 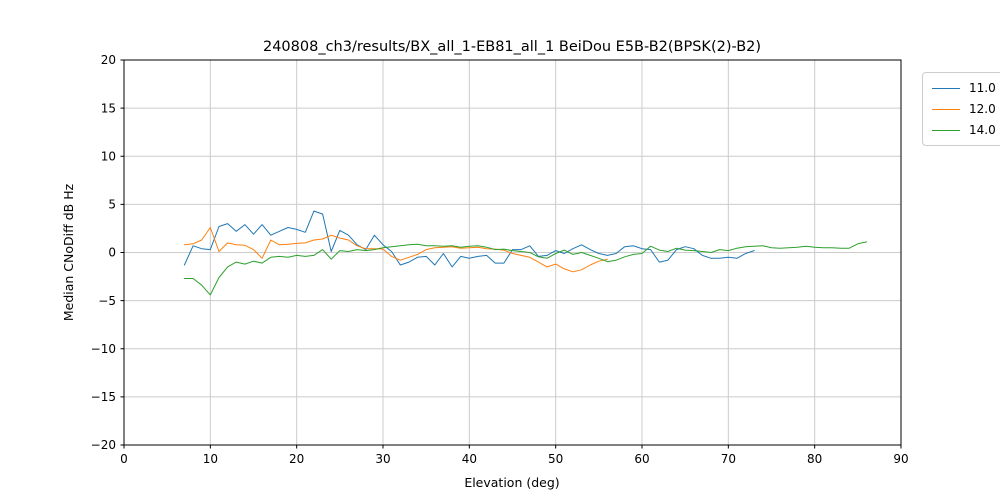 I want to click on series-layer, so click(x=525, y=253).